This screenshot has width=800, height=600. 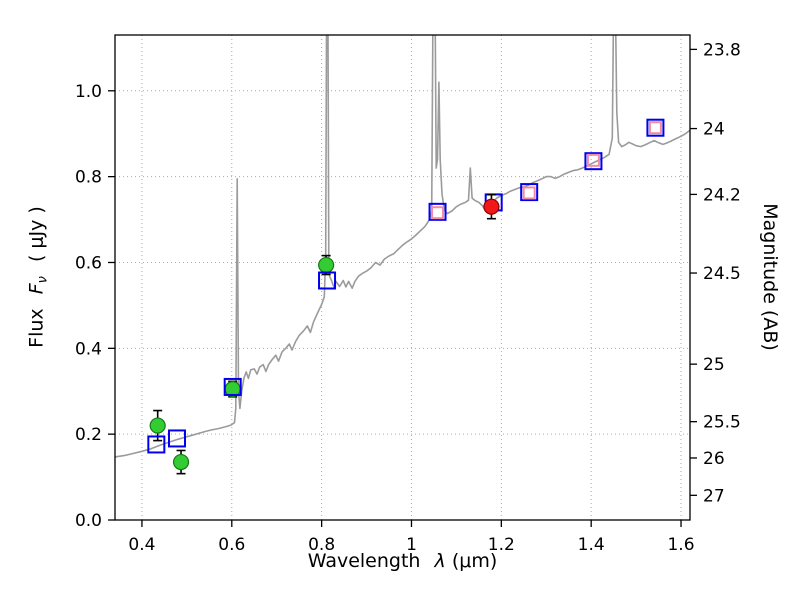 What do you see at coordinates (714, 130) in the screenshot?
I see `y-right-tick-label: 24` at bounding box center [714, 130].